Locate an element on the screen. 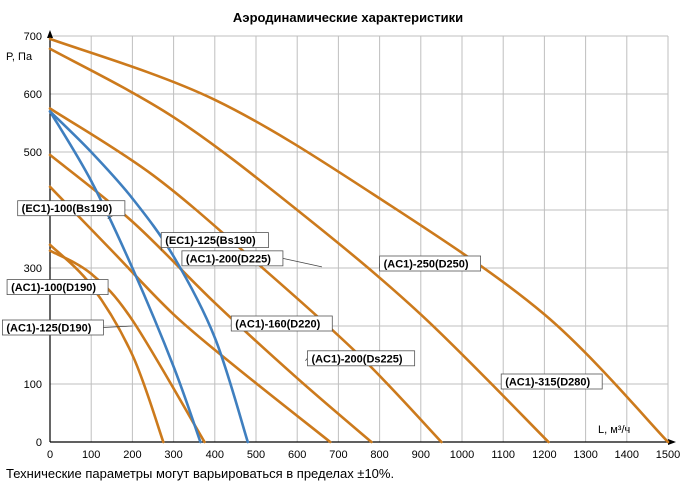 The image size is (696, 500). chart-title: Аэродинамические характеристики is located at coordinates (348, 17).